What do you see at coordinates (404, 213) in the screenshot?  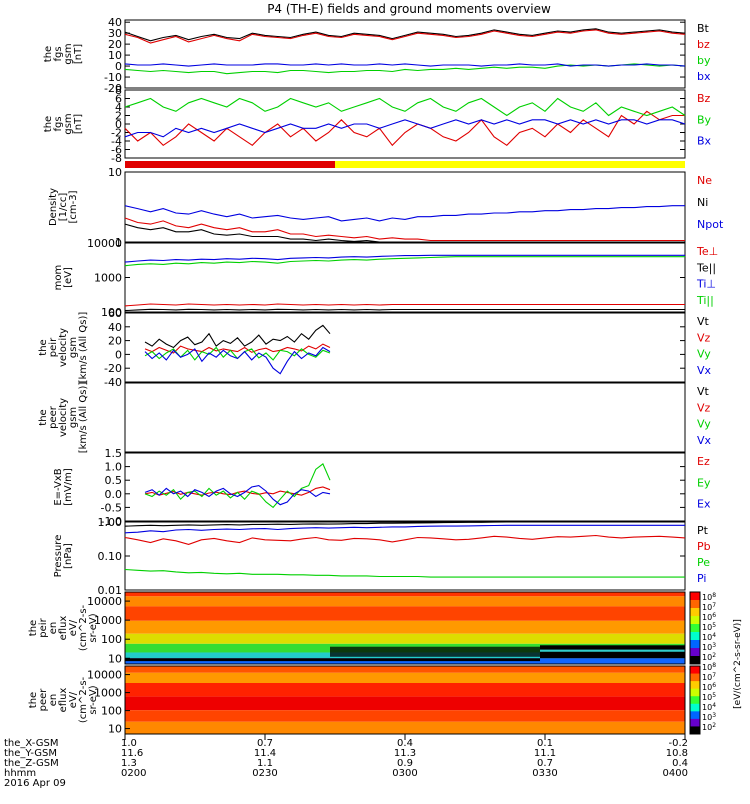 I see `series-line-npot` at bounding box center [404, 213].